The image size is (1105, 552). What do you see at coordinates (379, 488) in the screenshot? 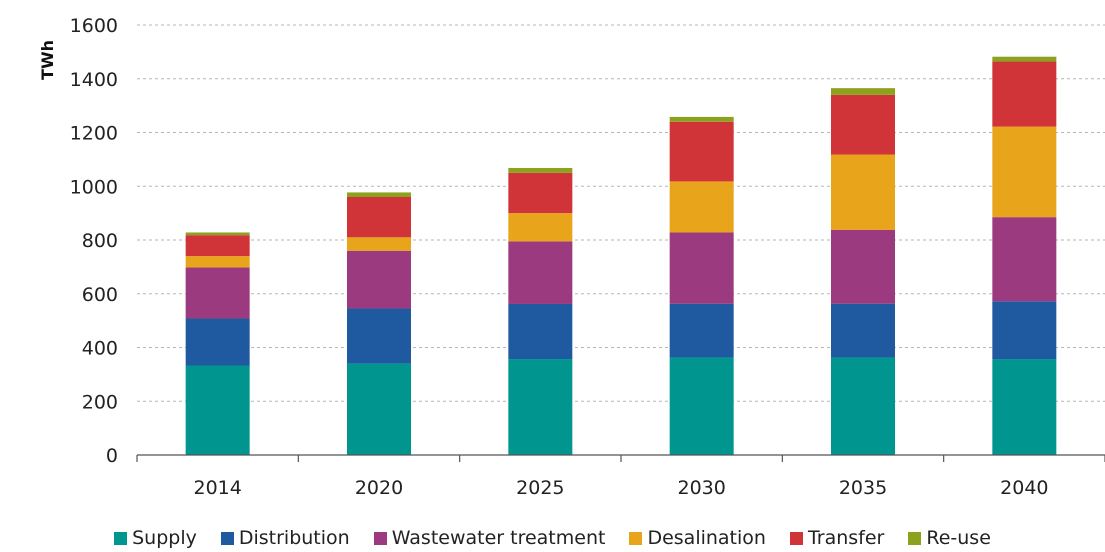
I see `x-tick-label: 2020` at bounding box center [379, 488].